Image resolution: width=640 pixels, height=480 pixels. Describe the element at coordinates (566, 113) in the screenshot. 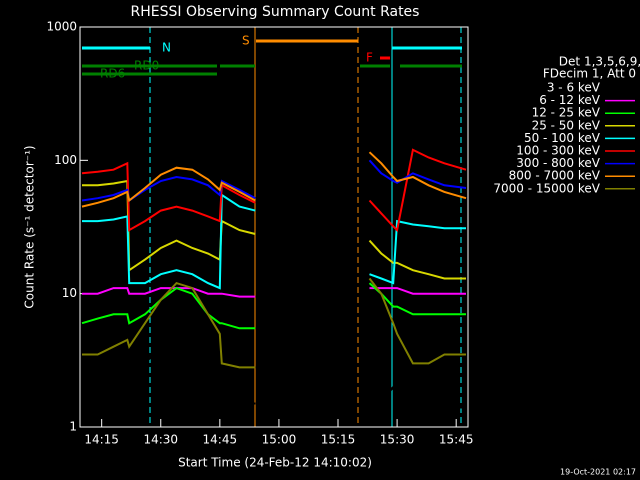

I see `legend-label: 12 - 25 keV` at that location.